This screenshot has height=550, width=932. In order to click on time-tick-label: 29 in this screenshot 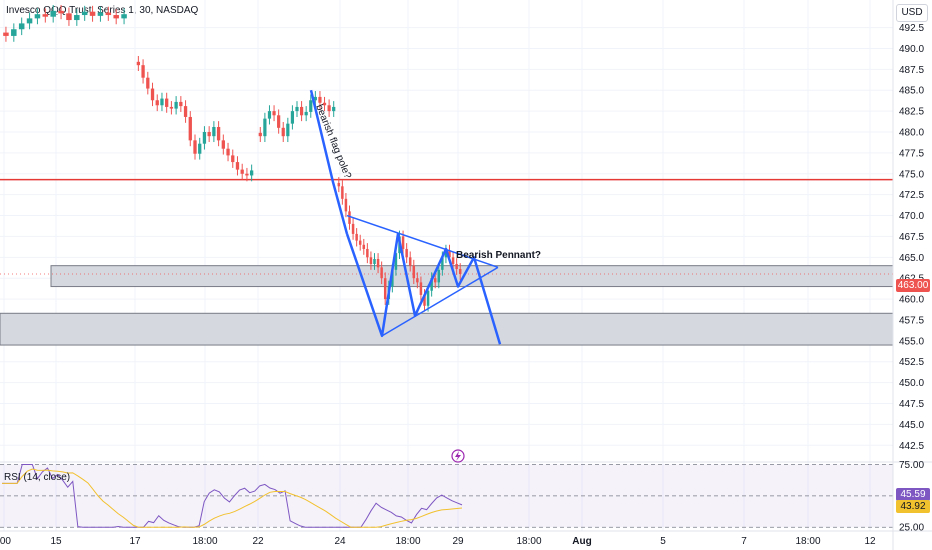, I will do `click(458, 541)`.